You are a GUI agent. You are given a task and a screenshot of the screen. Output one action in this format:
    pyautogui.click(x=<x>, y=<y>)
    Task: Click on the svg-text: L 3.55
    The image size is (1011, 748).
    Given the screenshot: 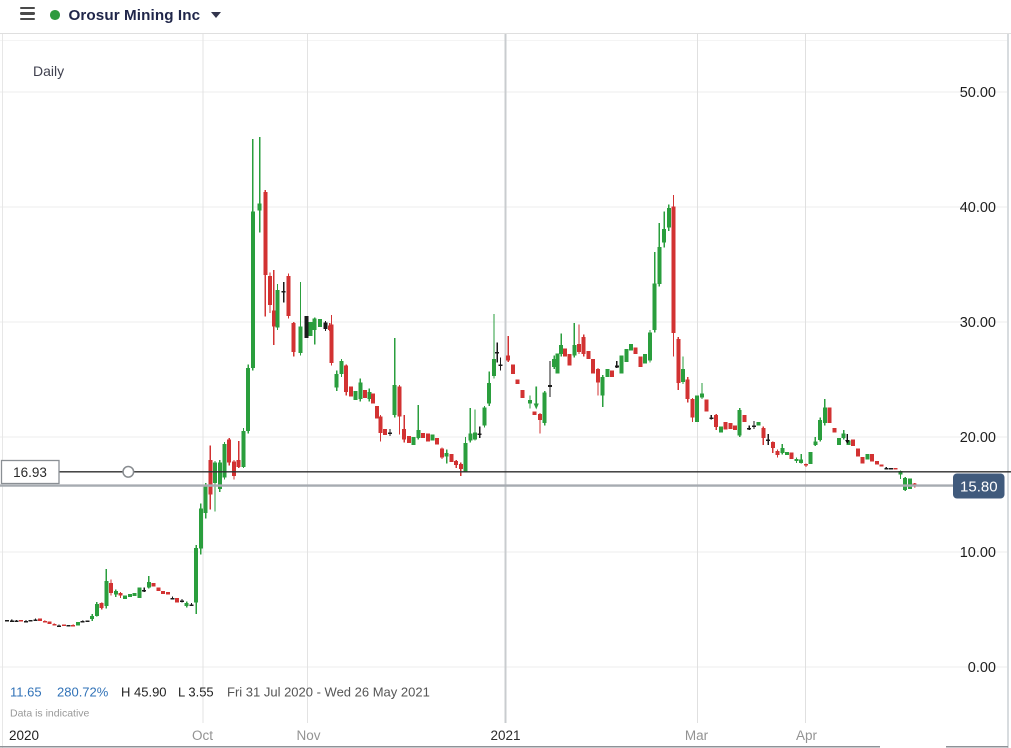 What is the action you would take?
    pyautogui.click(x=196, y=692)
    